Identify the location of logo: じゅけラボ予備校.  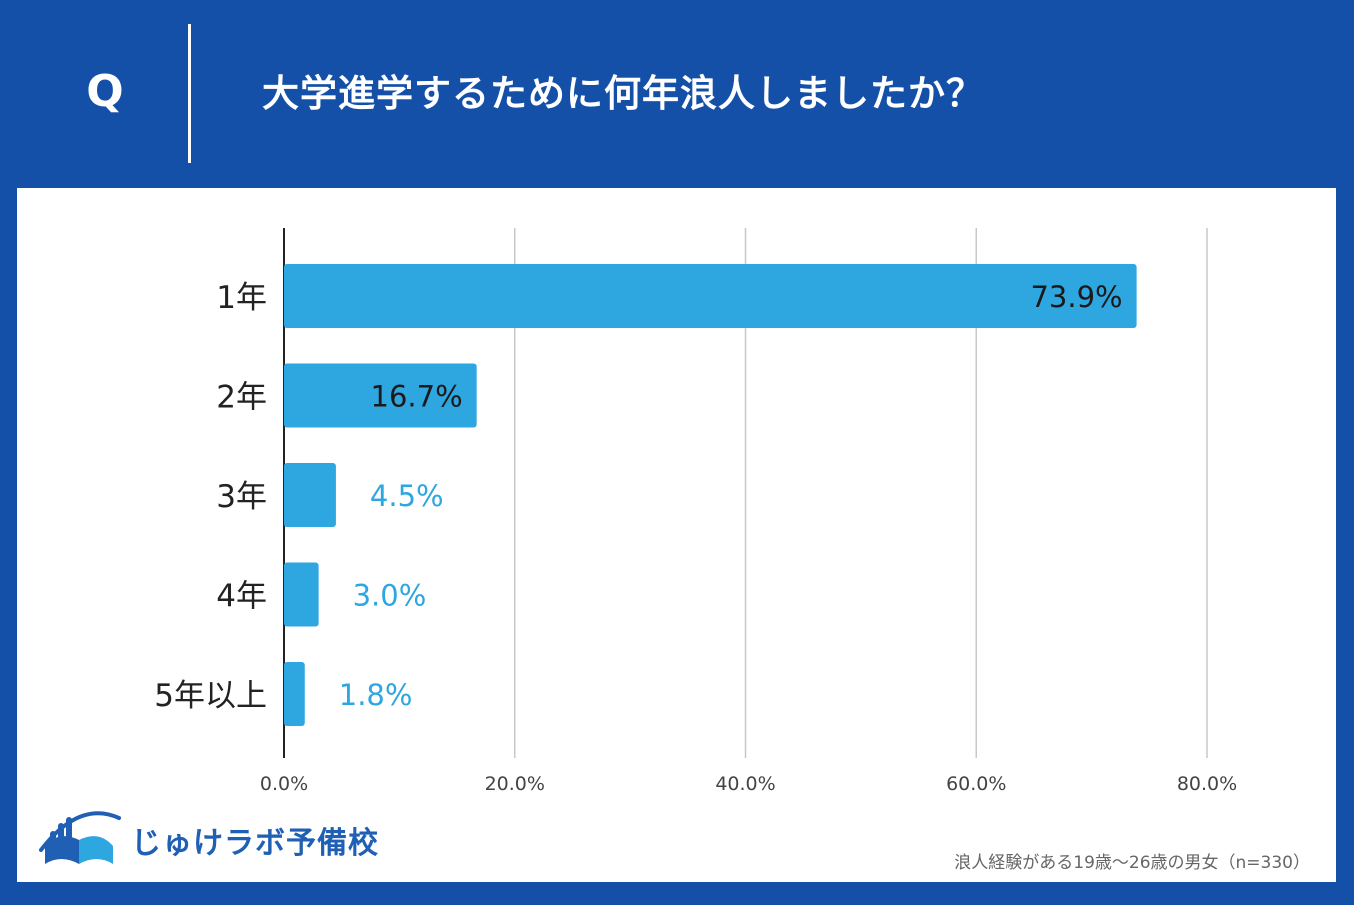
(208, 838).